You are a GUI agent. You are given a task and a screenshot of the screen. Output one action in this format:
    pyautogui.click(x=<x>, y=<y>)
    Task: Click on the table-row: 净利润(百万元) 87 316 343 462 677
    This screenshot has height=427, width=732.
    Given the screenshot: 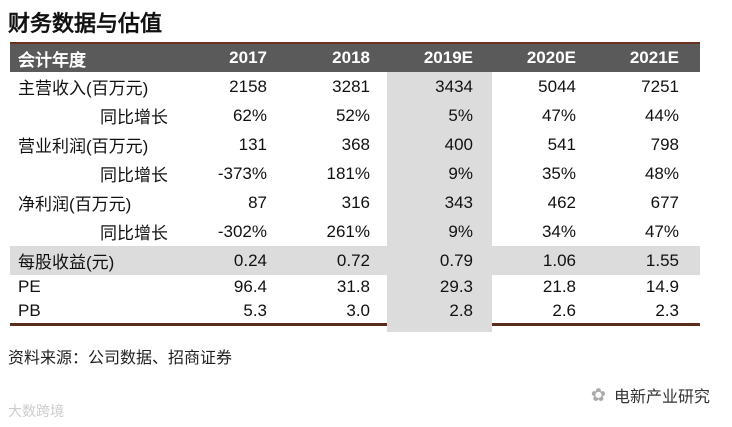 What is the action you would take?
    pyautogui.click(x=355, y=202)
    